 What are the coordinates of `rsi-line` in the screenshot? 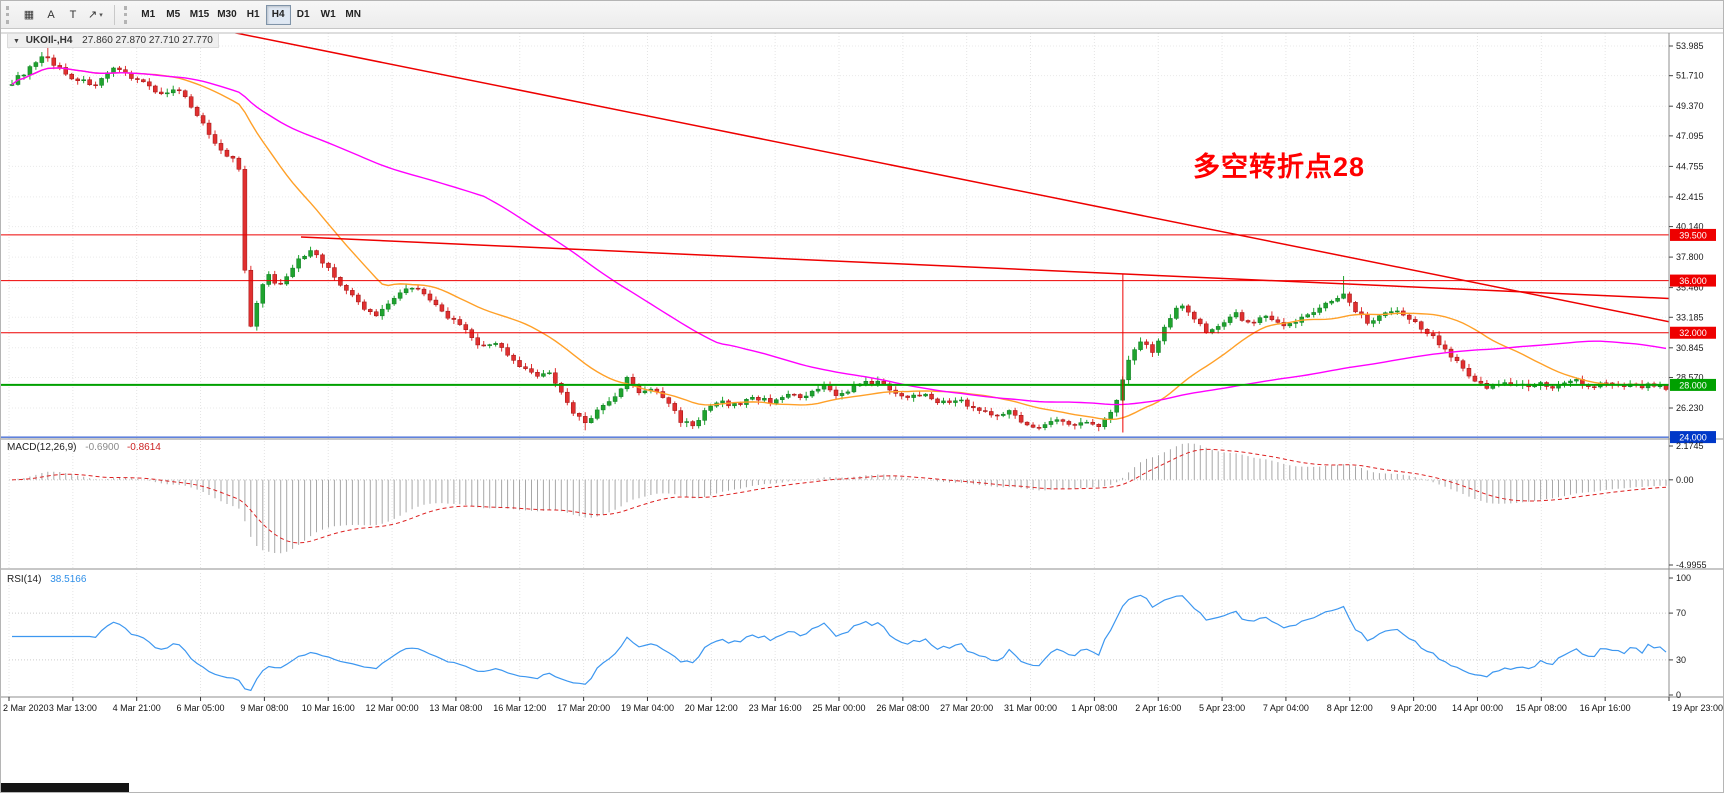 It's located at (839, 643).